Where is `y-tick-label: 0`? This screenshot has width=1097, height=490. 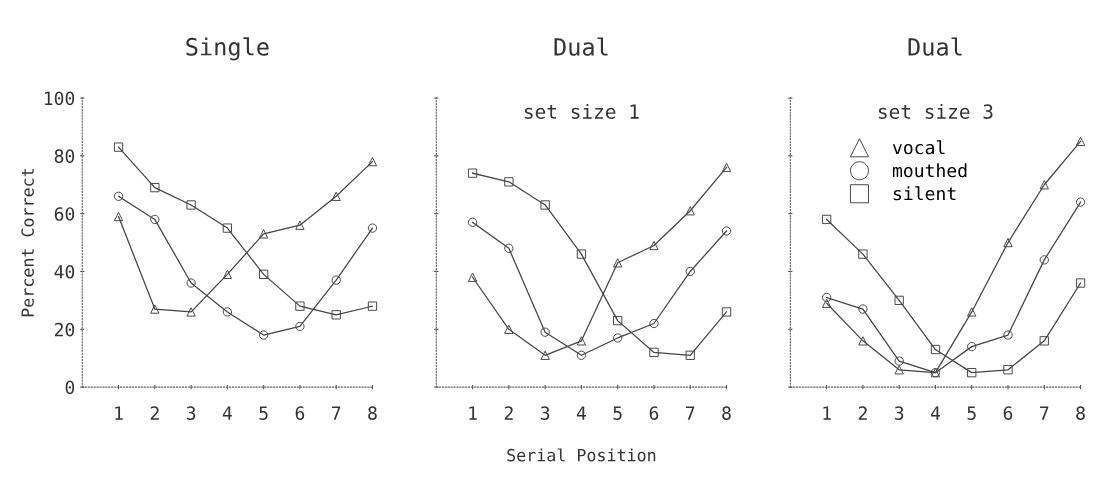
y-tick-label: 0 is located at coordinates (70, 387).